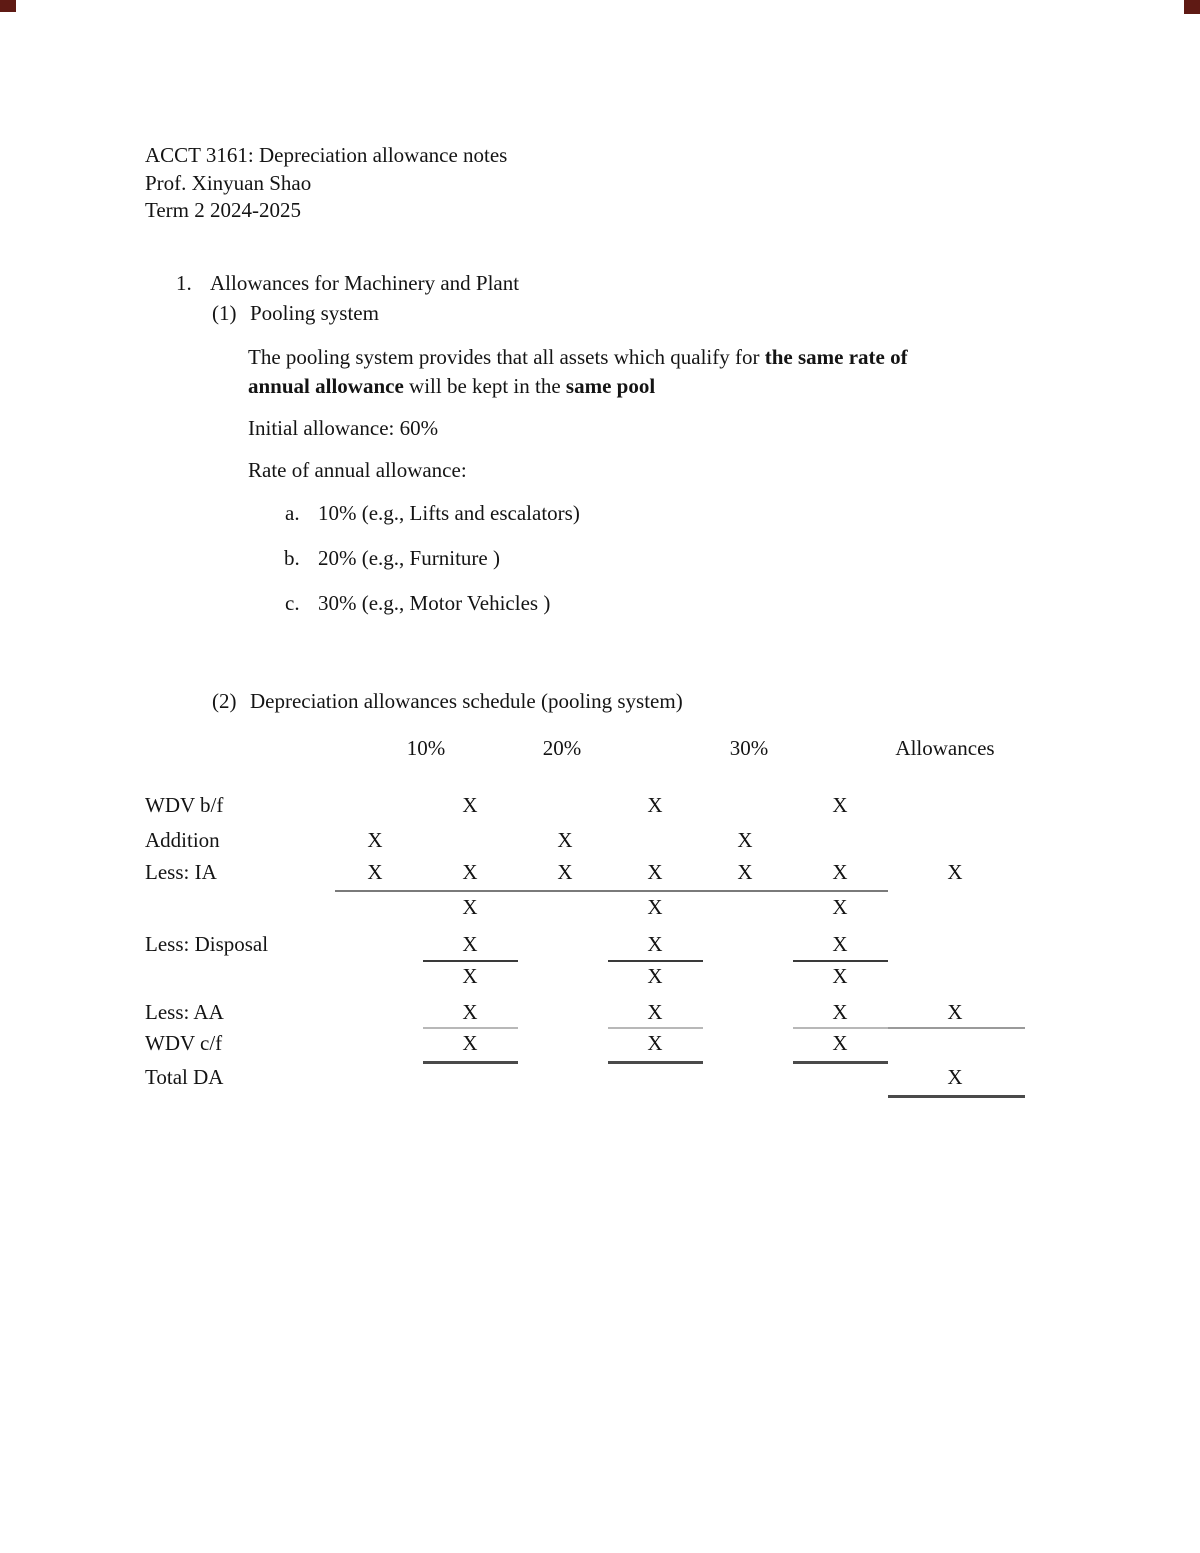  Describe the element at coordinates (184, 283) in the screenshot. I see `list-number-1: 1.` at that location.